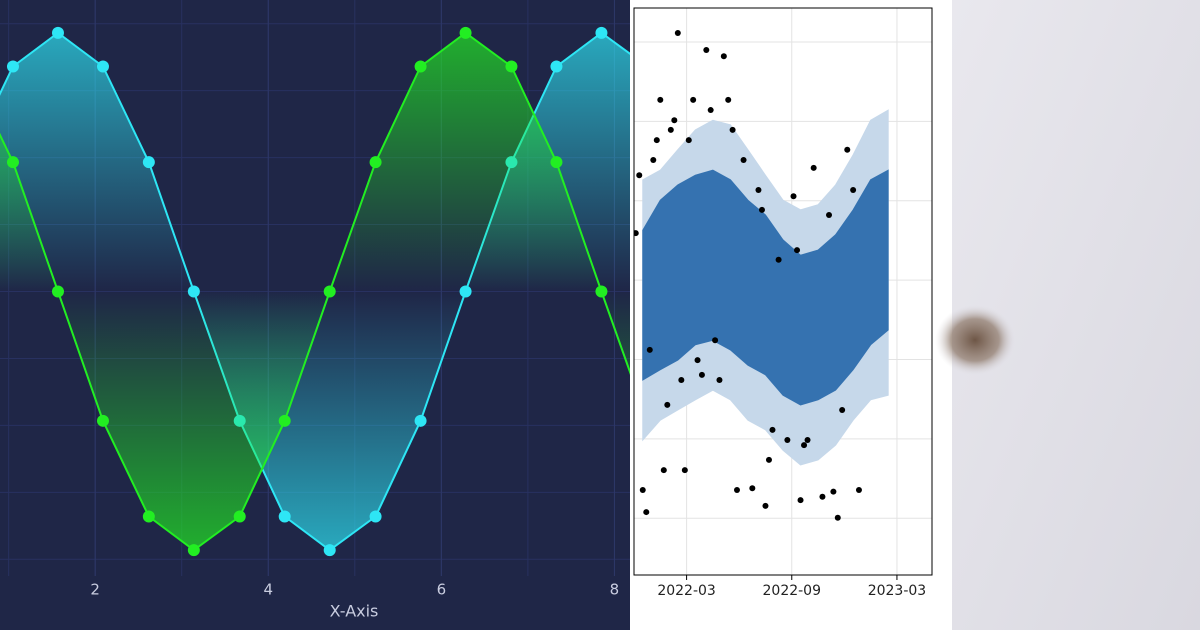 This screenshot has width=1200, height=630. I want to click on x-tick-label: 2022-03, so click(686, 591).